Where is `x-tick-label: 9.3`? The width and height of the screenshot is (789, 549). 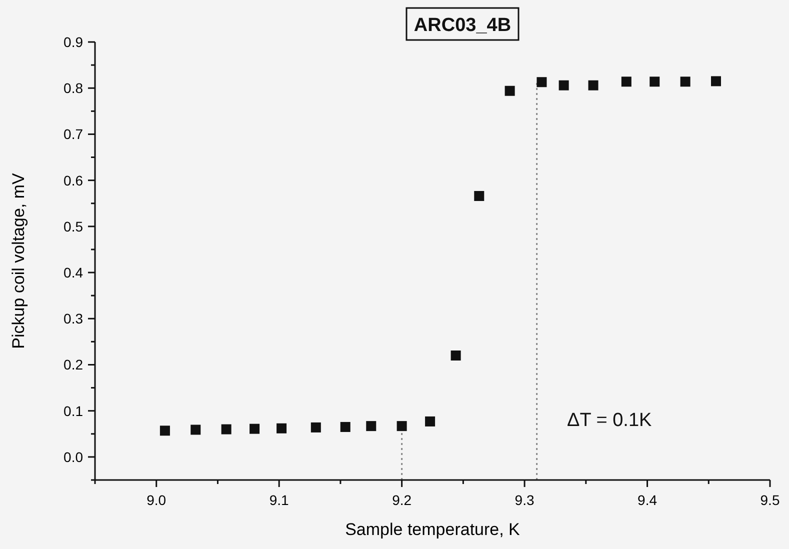 x-tick-label: 9.3 is located at coordinates (524, 500).